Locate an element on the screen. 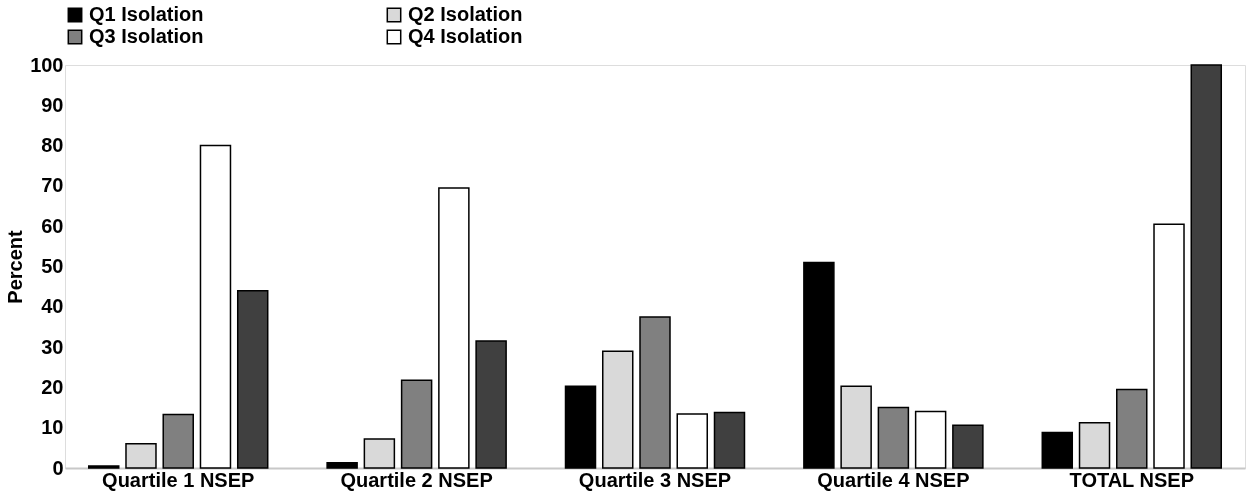 This screenshot has width=1250, height=495. x-tick-label: Quartile 4 NSEP is located at coordinates (893, 479).